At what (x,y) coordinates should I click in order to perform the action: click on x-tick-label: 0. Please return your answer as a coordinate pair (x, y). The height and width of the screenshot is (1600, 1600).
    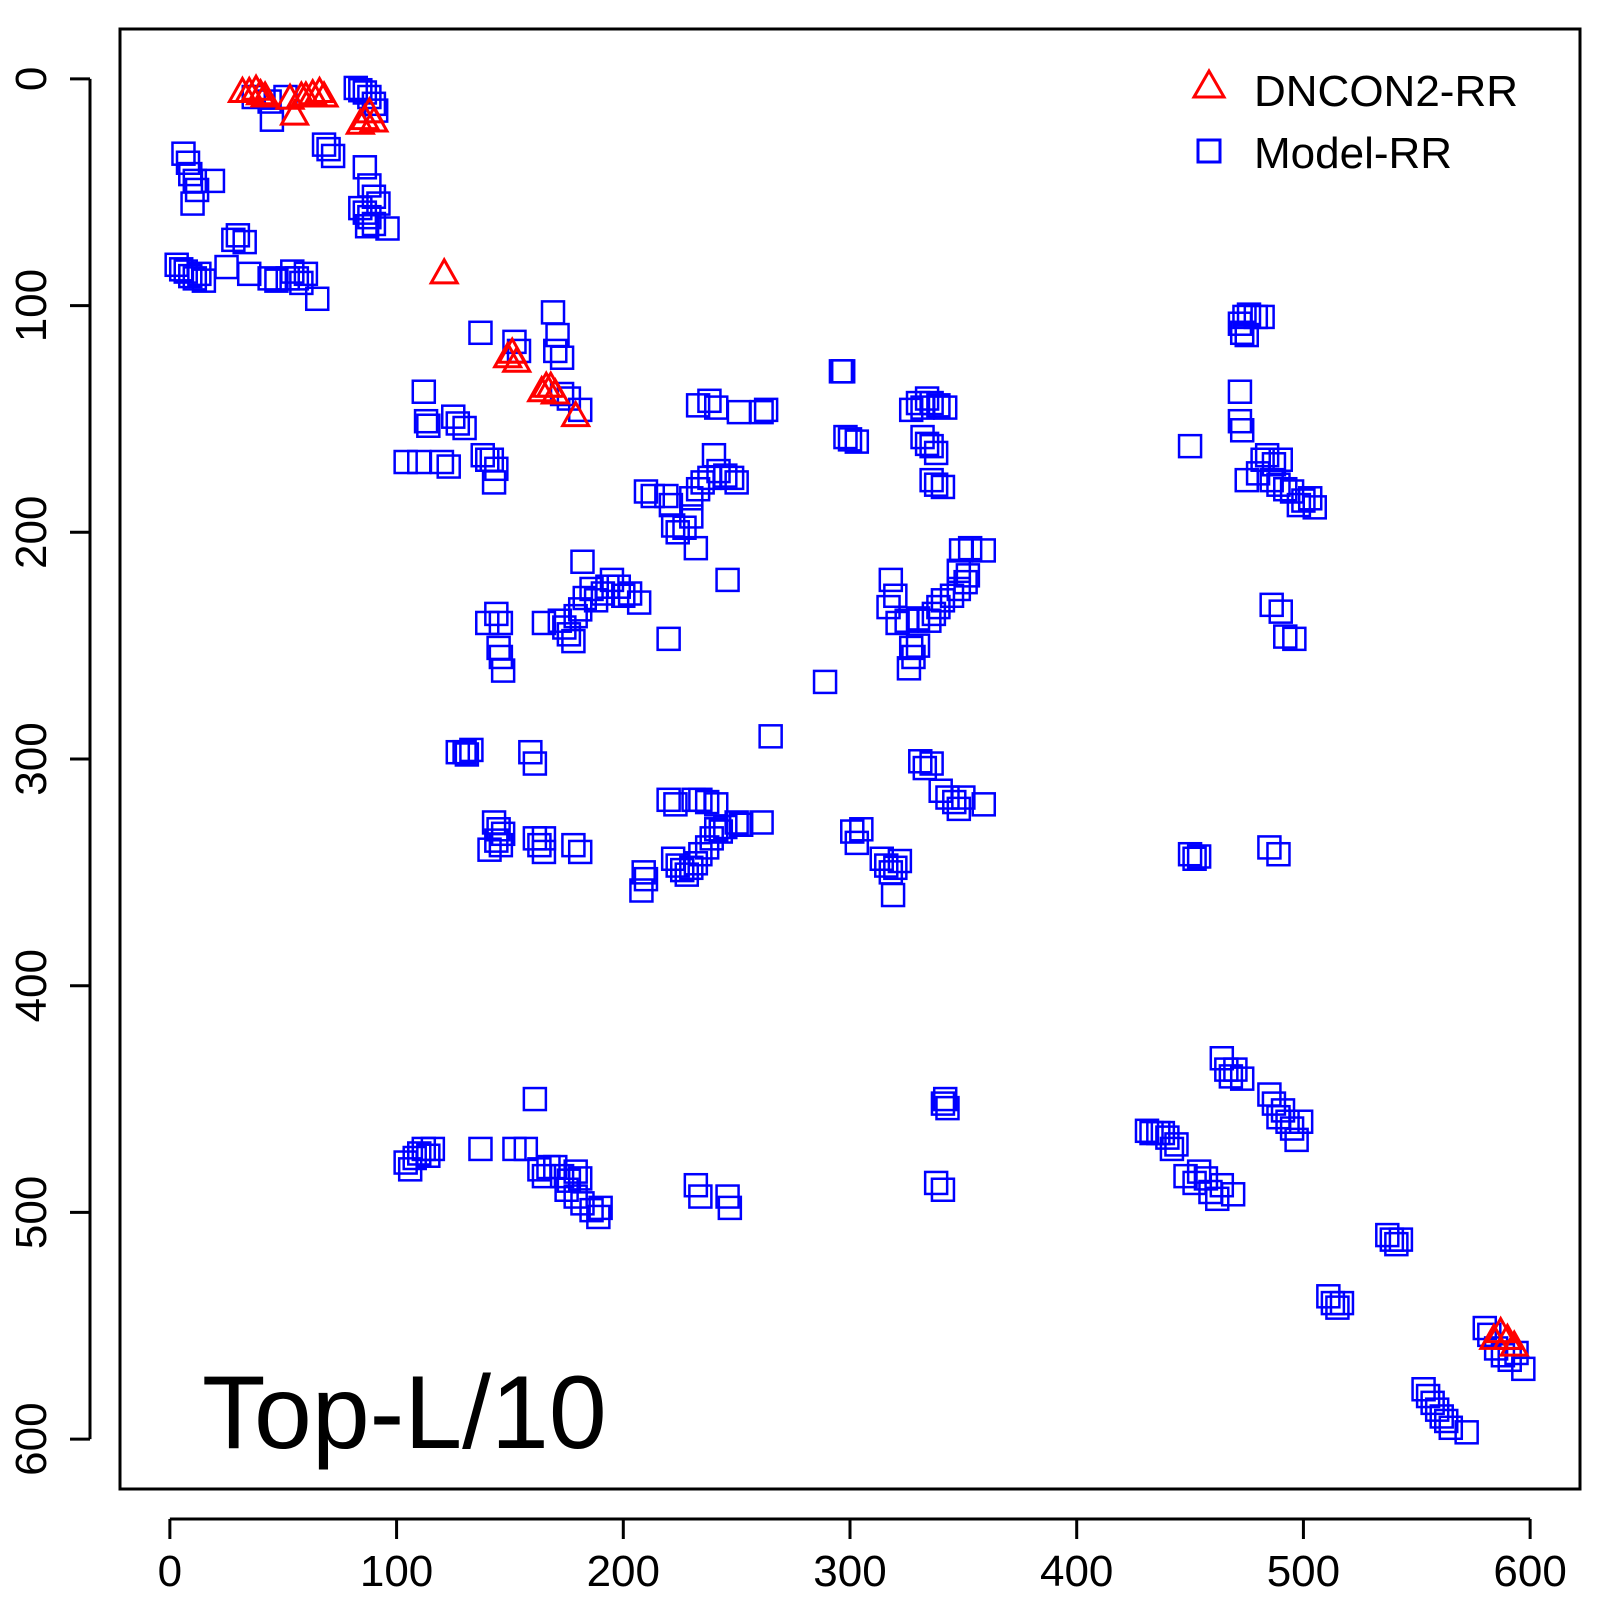
    Looking at the image, I should click on (170, 1571).